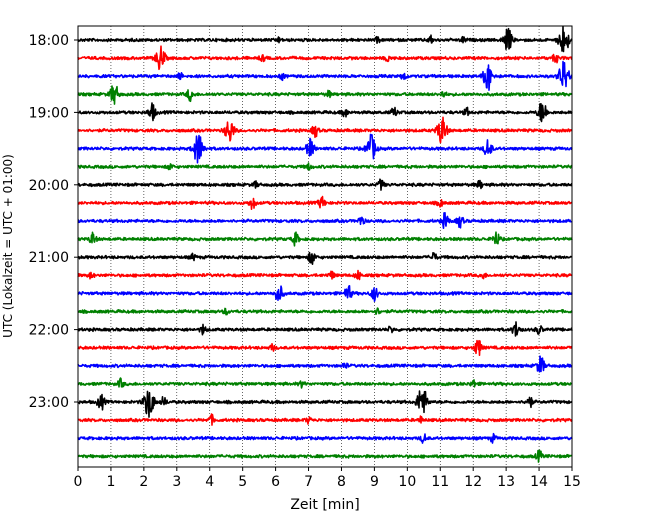 The image size is (650, 520). What do you see at coordinates (325, 220) in the screenshot?
I see `trace-2030` at bounding box center [325, 220].